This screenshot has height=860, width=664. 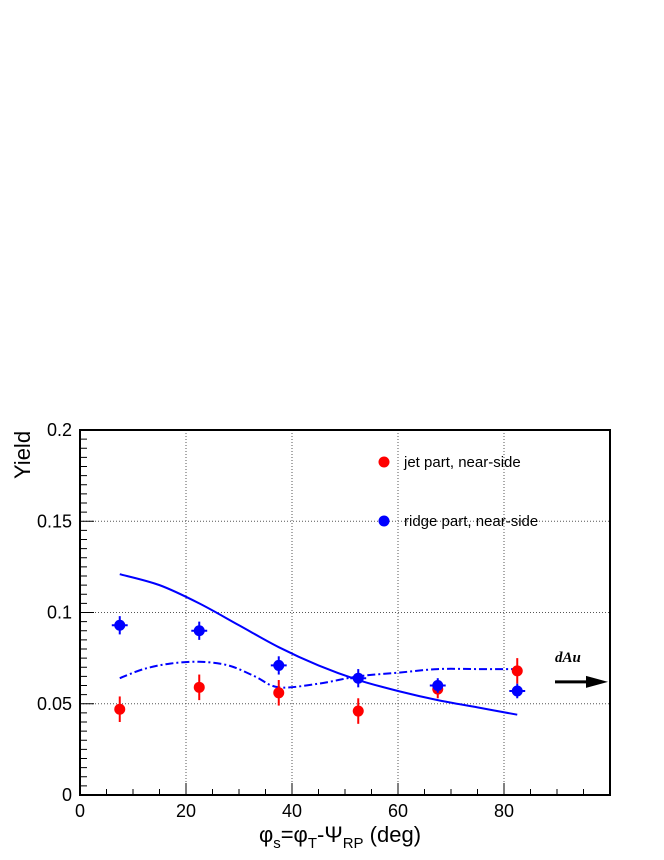 I want to click on x-tick-label: 60, so click(x=398, y=811).